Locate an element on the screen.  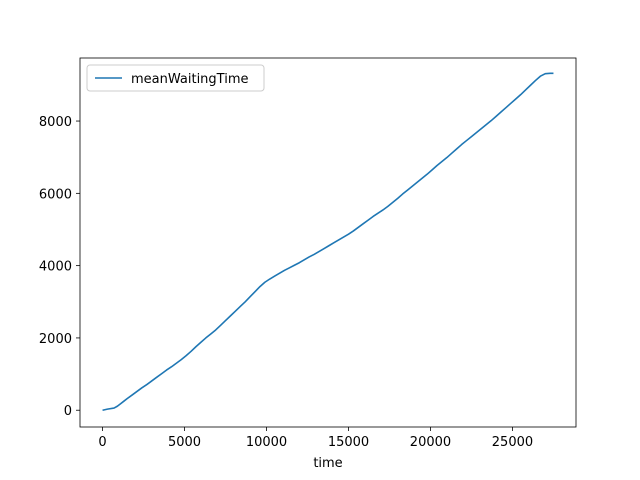
x-tick-label: 15000 is located at coordinates (348, 442).